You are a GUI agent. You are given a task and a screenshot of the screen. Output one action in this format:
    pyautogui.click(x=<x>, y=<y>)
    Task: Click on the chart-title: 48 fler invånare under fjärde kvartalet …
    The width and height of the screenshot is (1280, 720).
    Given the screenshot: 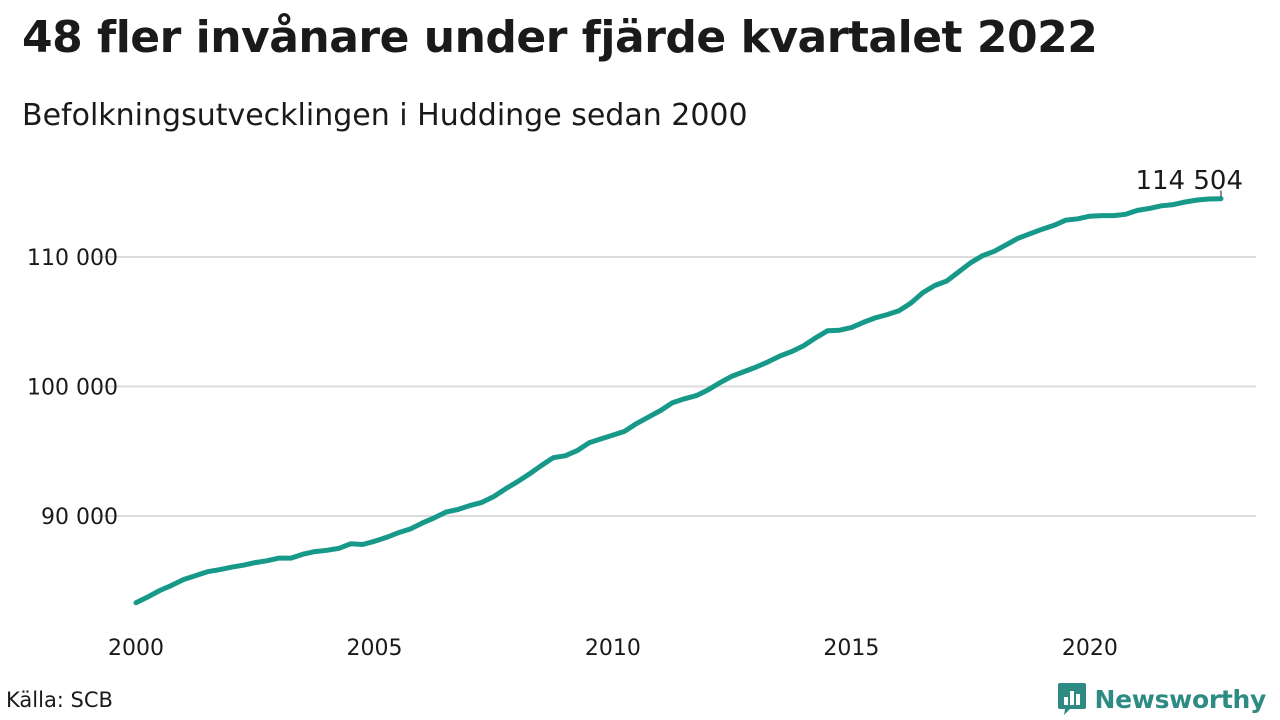 What is the action you would take?
    pyautogui.click(x=560, y=37)
    